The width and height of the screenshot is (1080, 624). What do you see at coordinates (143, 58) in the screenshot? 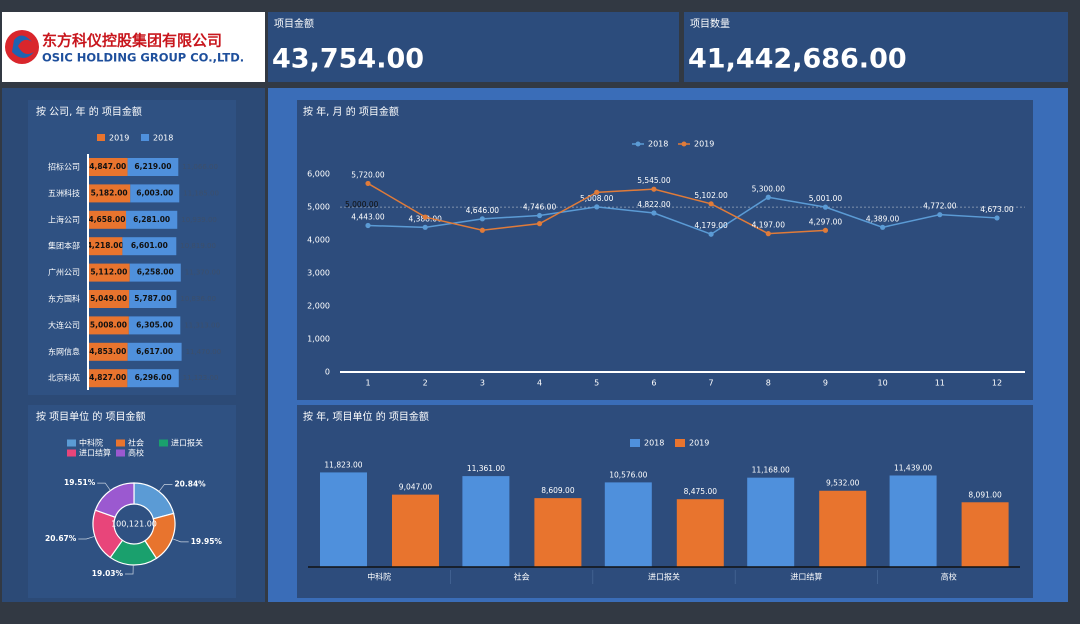
I see `logo-name-en: OSIC HOLDING GROUP CO.,LTD.` at bounding box center [143, 58].